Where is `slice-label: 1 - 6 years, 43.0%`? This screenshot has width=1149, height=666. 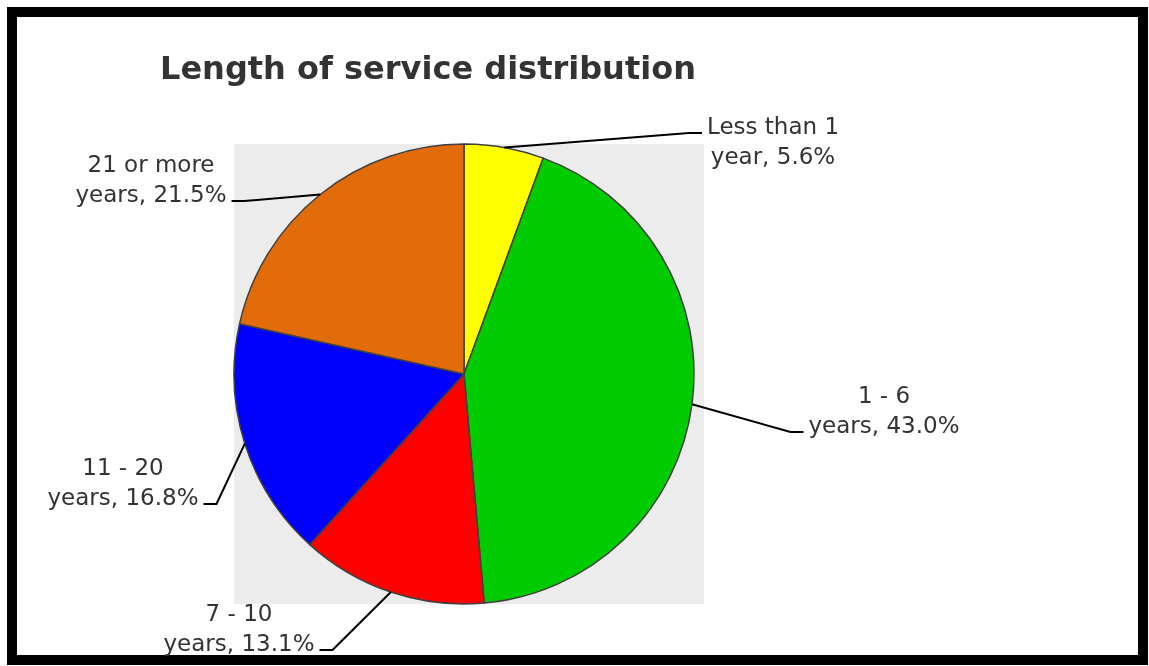 slice-label: 1 - 6 years, 43.0% is located at coordinates (884, 410).